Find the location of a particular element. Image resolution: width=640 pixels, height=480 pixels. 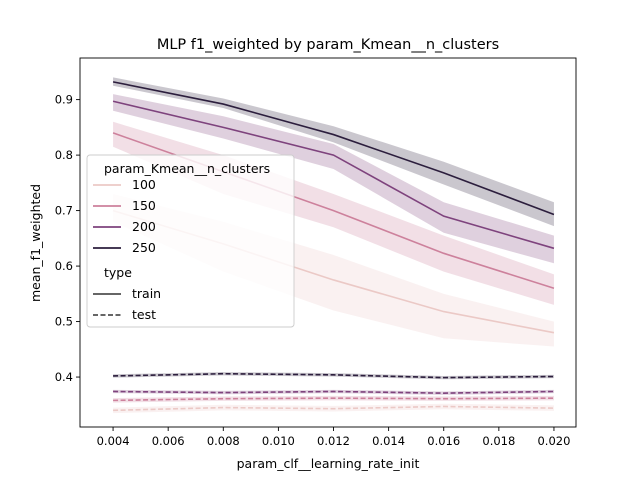

x-tick-label: 0.008 is located at coordinates (223, 441).